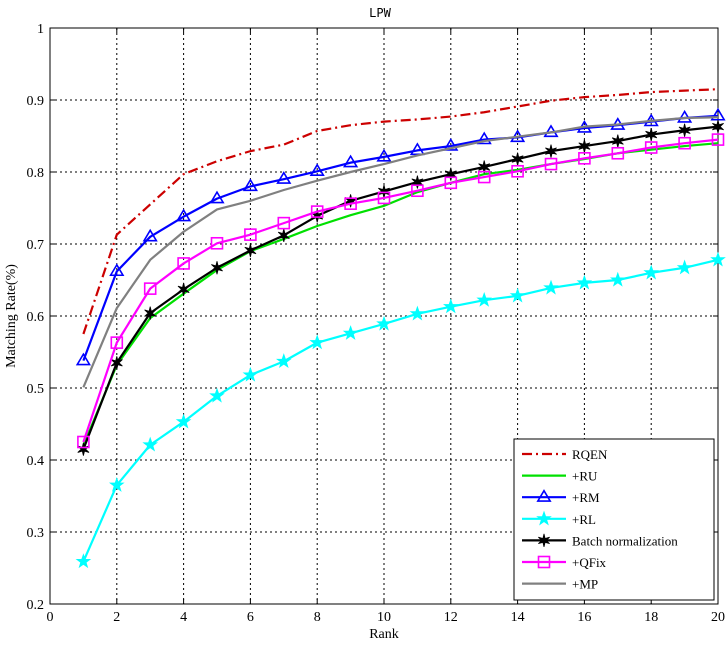 The height and width of the screenshot is (647, 728). I want to click on x-tick-label: 12, so click(451, 617).